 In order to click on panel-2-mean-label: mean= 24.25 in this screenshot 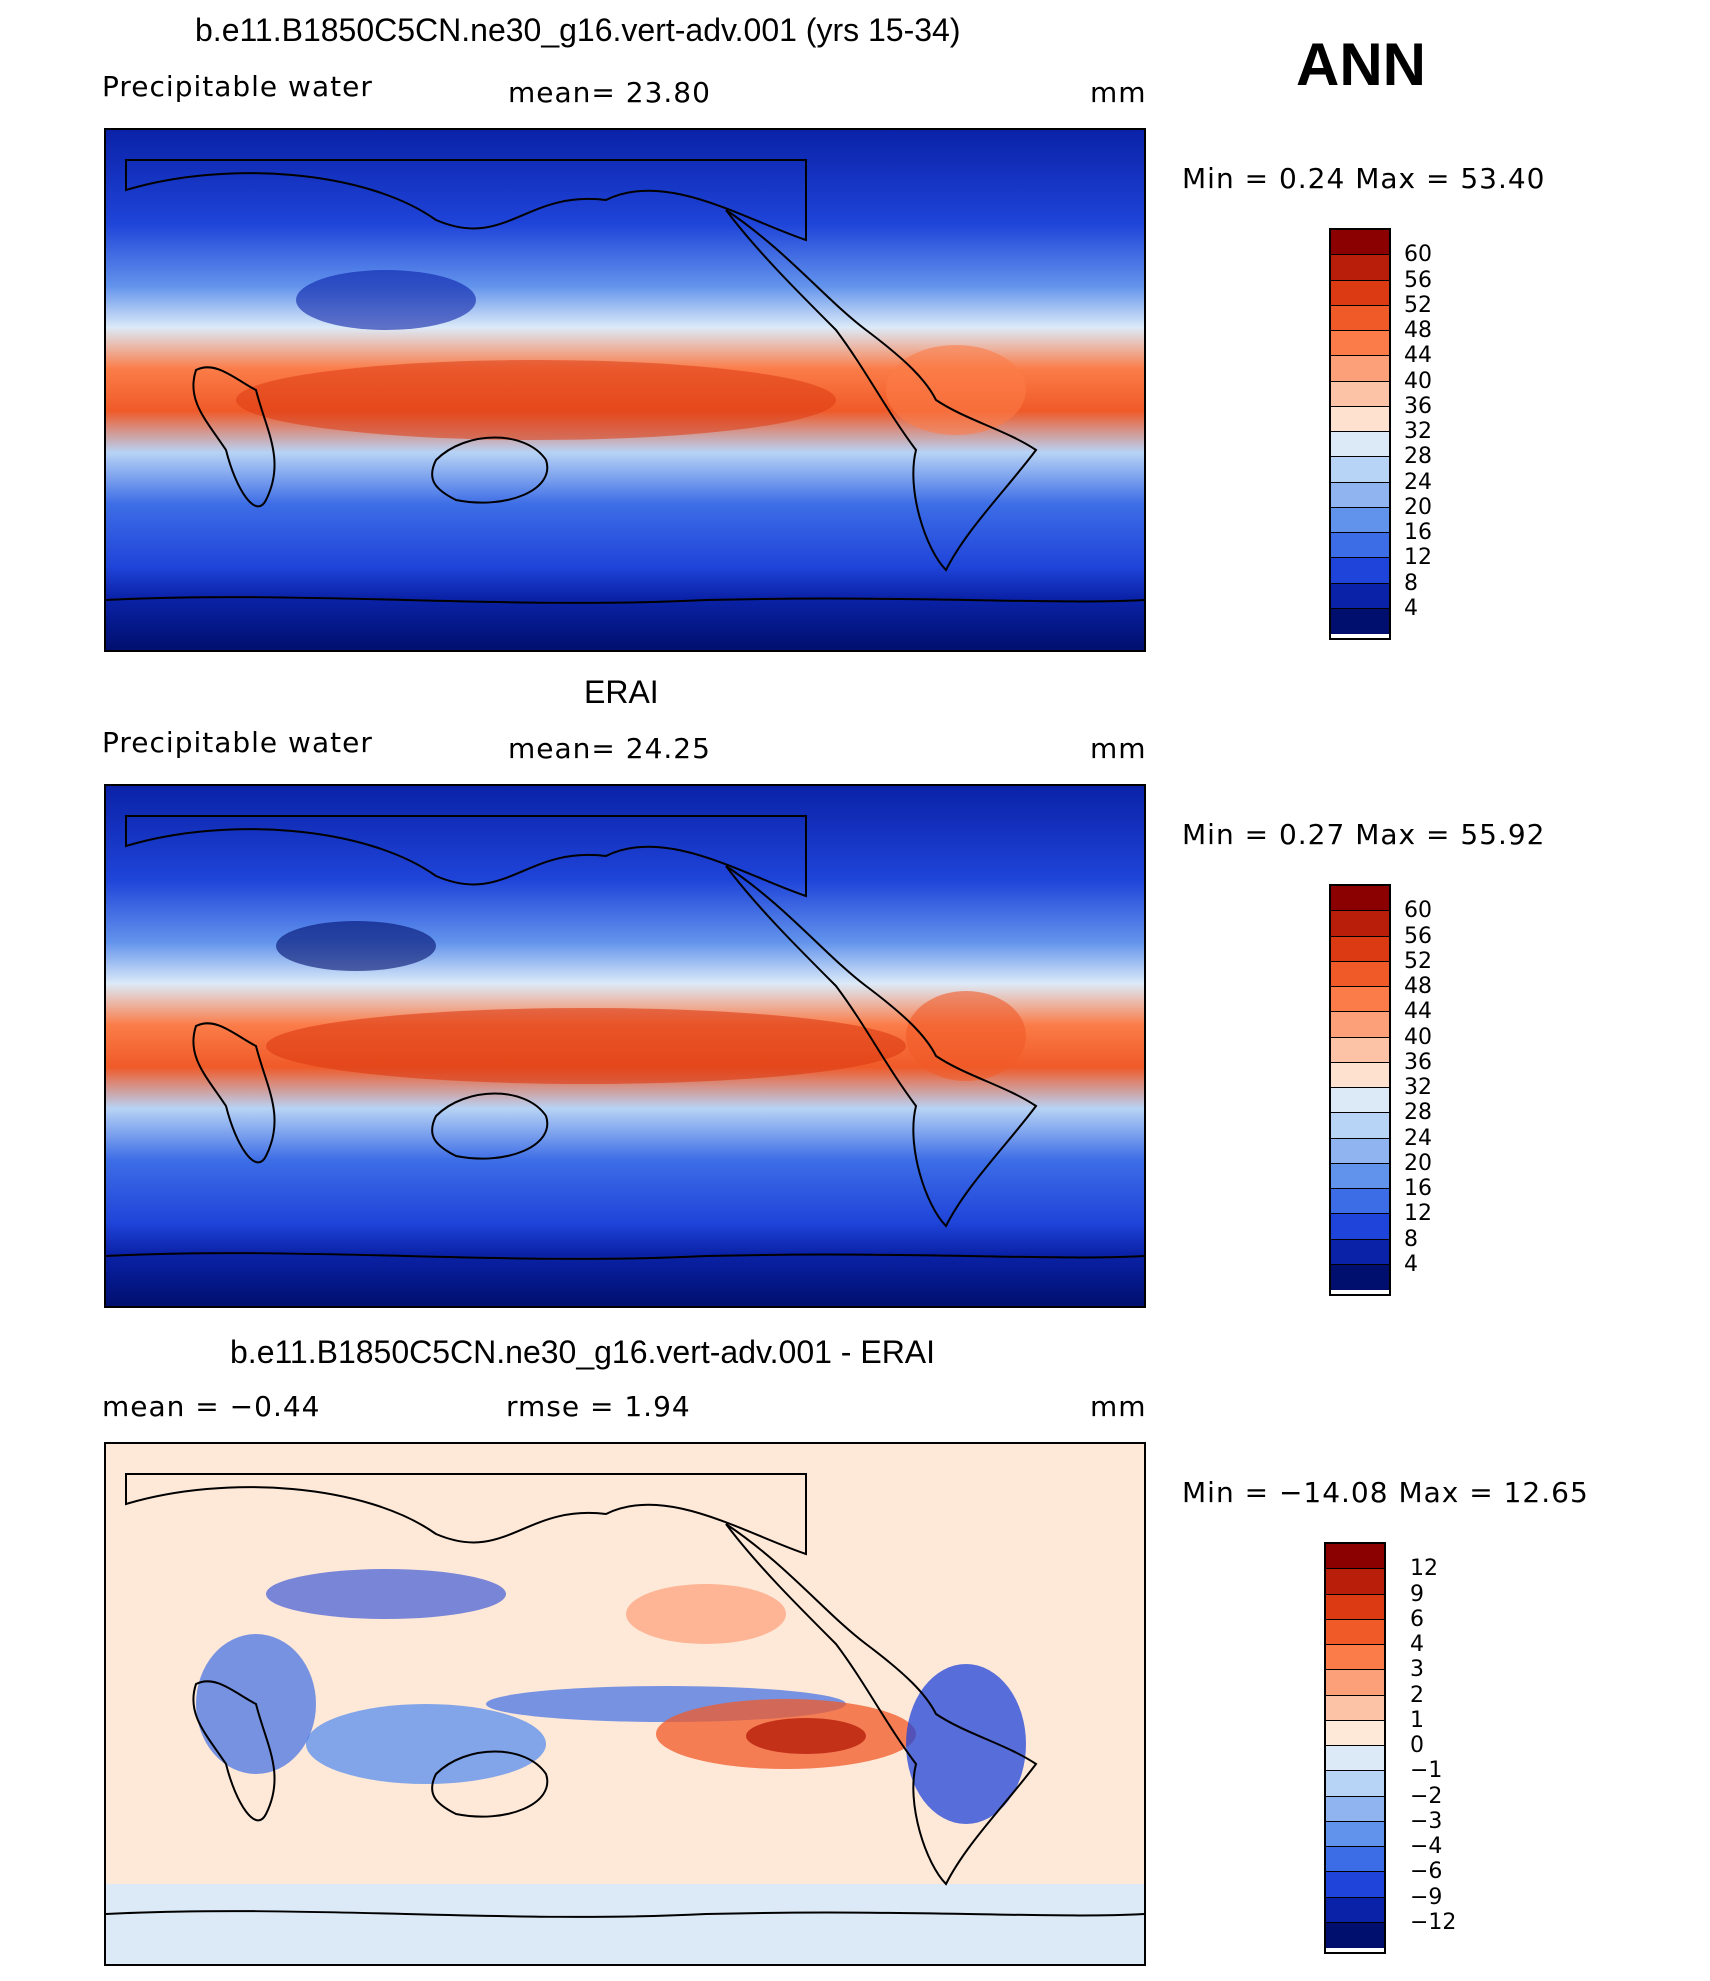, I will do `click(609, 748)`.